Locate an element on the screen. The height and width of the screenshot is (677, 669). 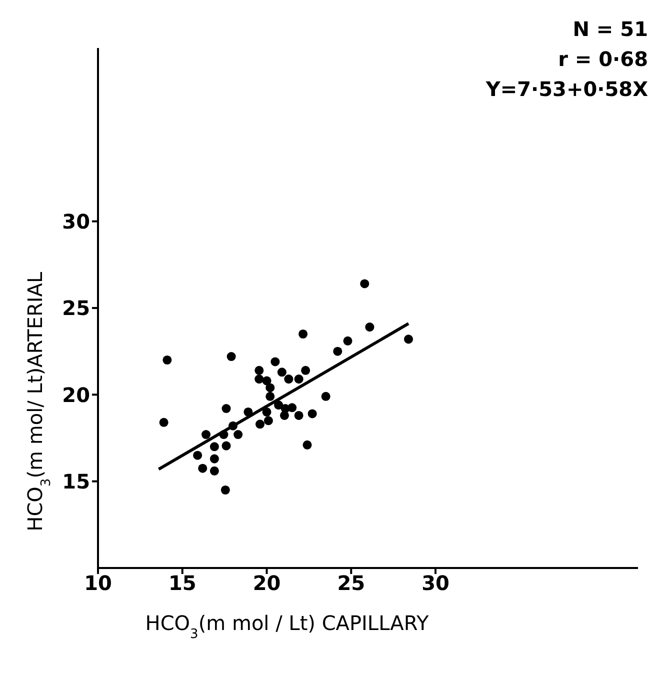
annotation: r = 0·68 is located at coordinates (602, 59).